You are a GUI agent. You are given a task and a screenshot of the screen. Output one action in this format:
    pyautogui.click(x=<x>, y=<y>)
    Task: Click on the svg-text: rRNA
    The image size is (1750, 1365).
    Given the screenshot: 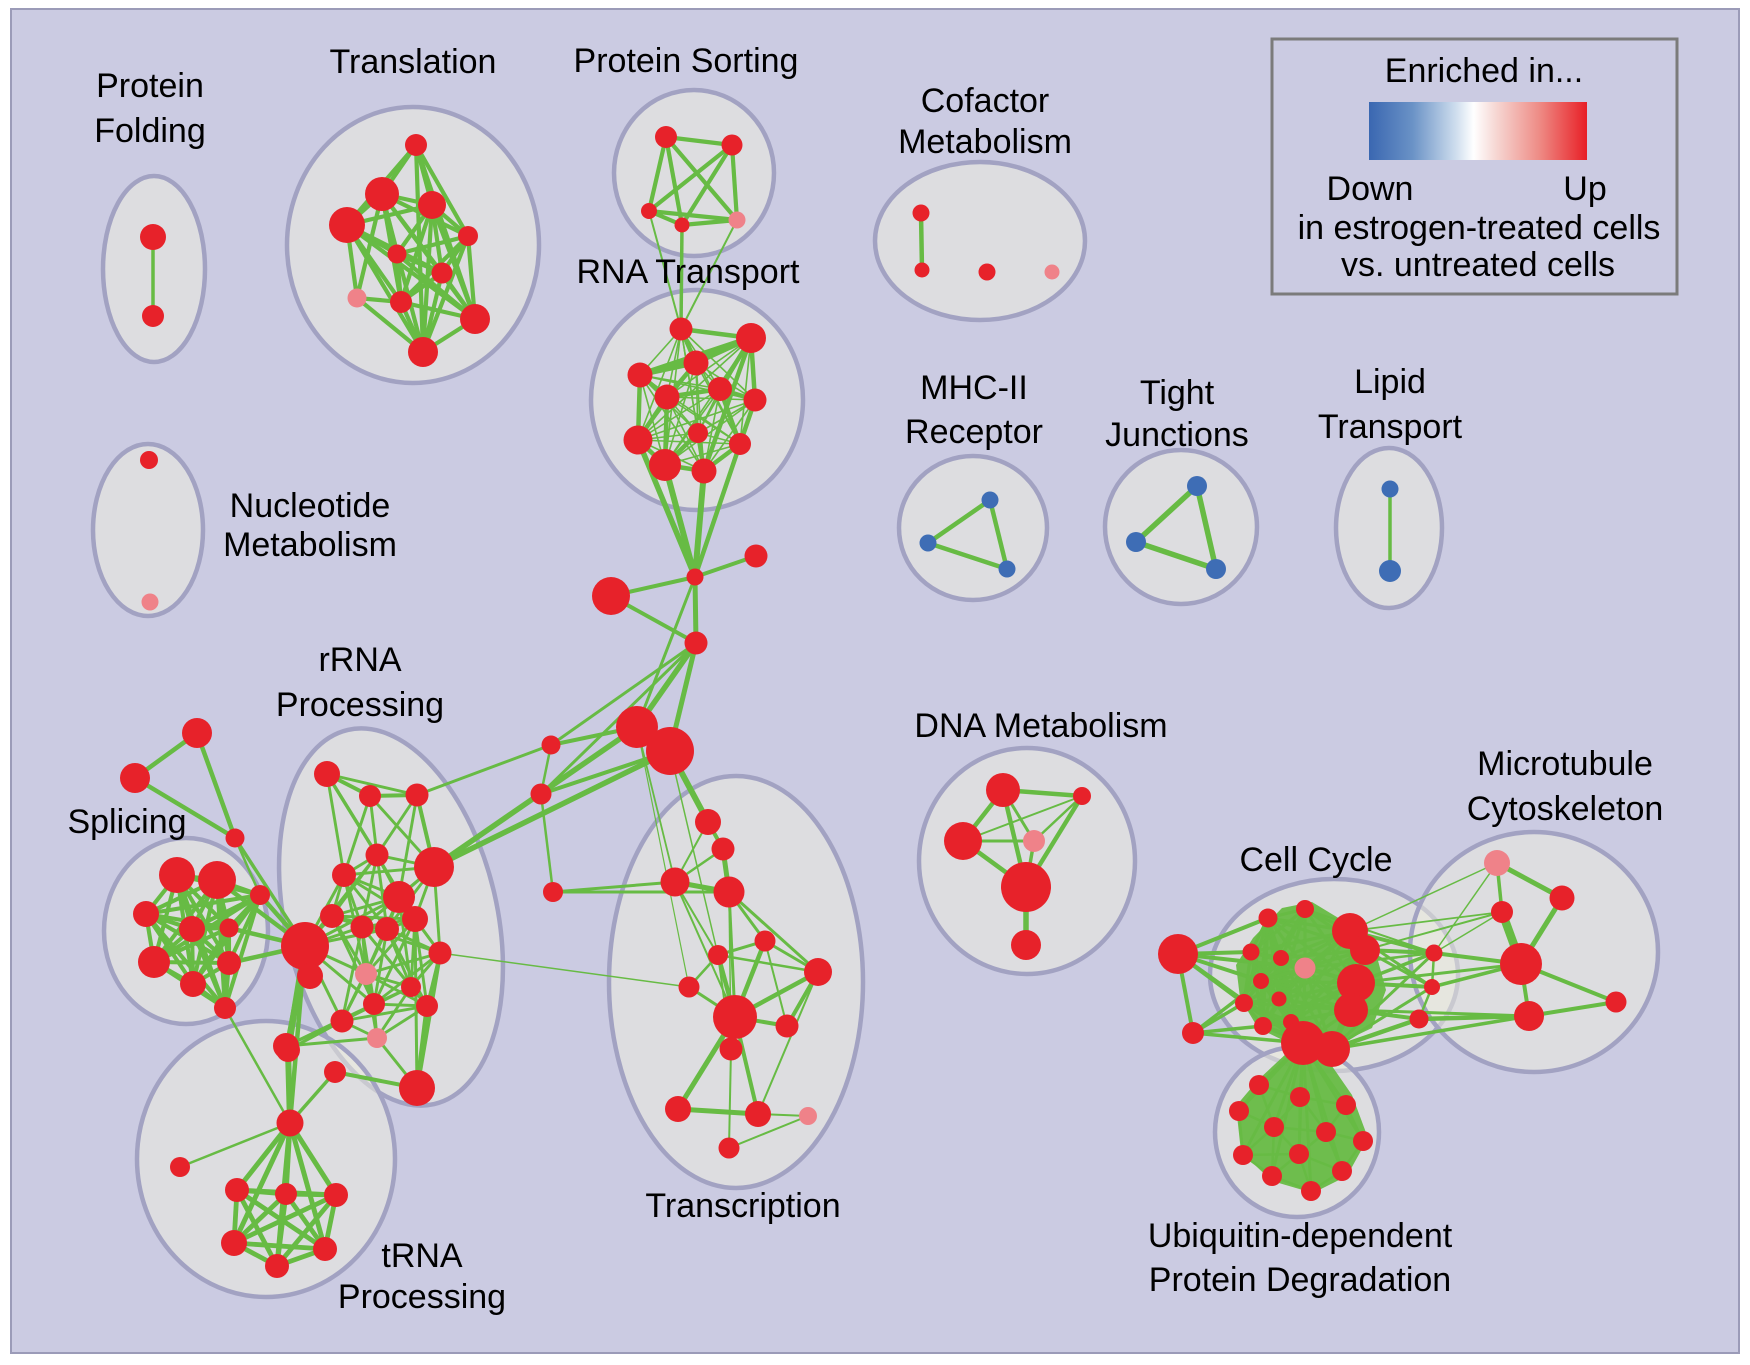 What is the action you would take?
    pyautogui.click(x=359, y=660)
    